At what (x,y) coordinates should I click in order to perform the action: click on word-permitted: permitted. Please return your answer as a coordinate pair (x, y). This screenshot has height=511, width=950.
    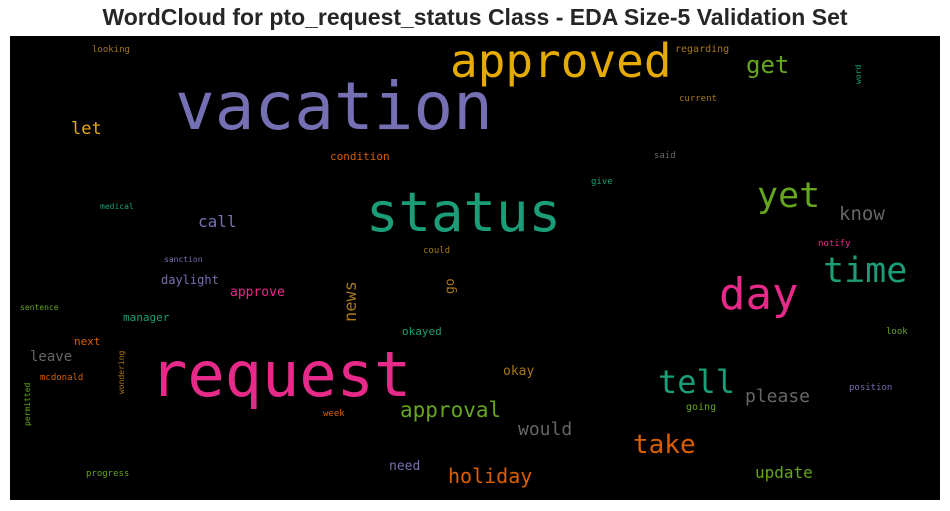
    Looking at the image, I should click on (27, 404).